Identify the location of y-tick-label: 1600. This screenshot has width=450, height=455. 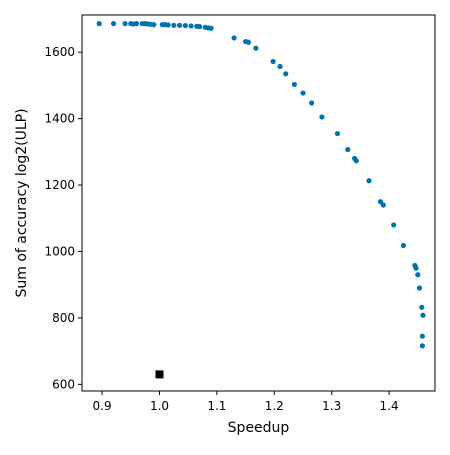
(59, 52).